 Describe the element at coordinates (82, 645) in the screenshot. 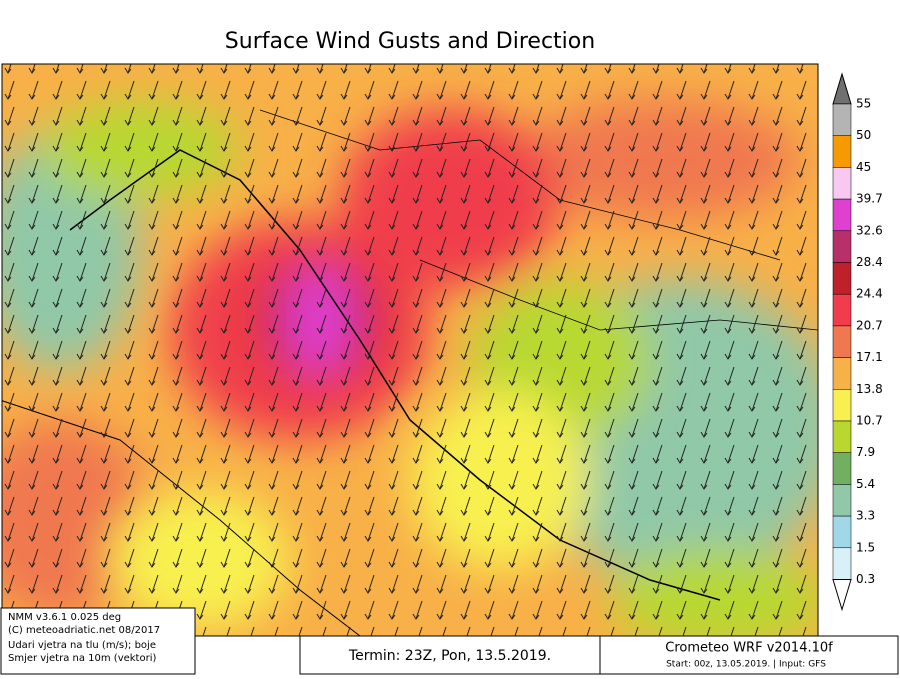

I see `info-line: Udari vjetra na tlu (m/s); boje` at that location.